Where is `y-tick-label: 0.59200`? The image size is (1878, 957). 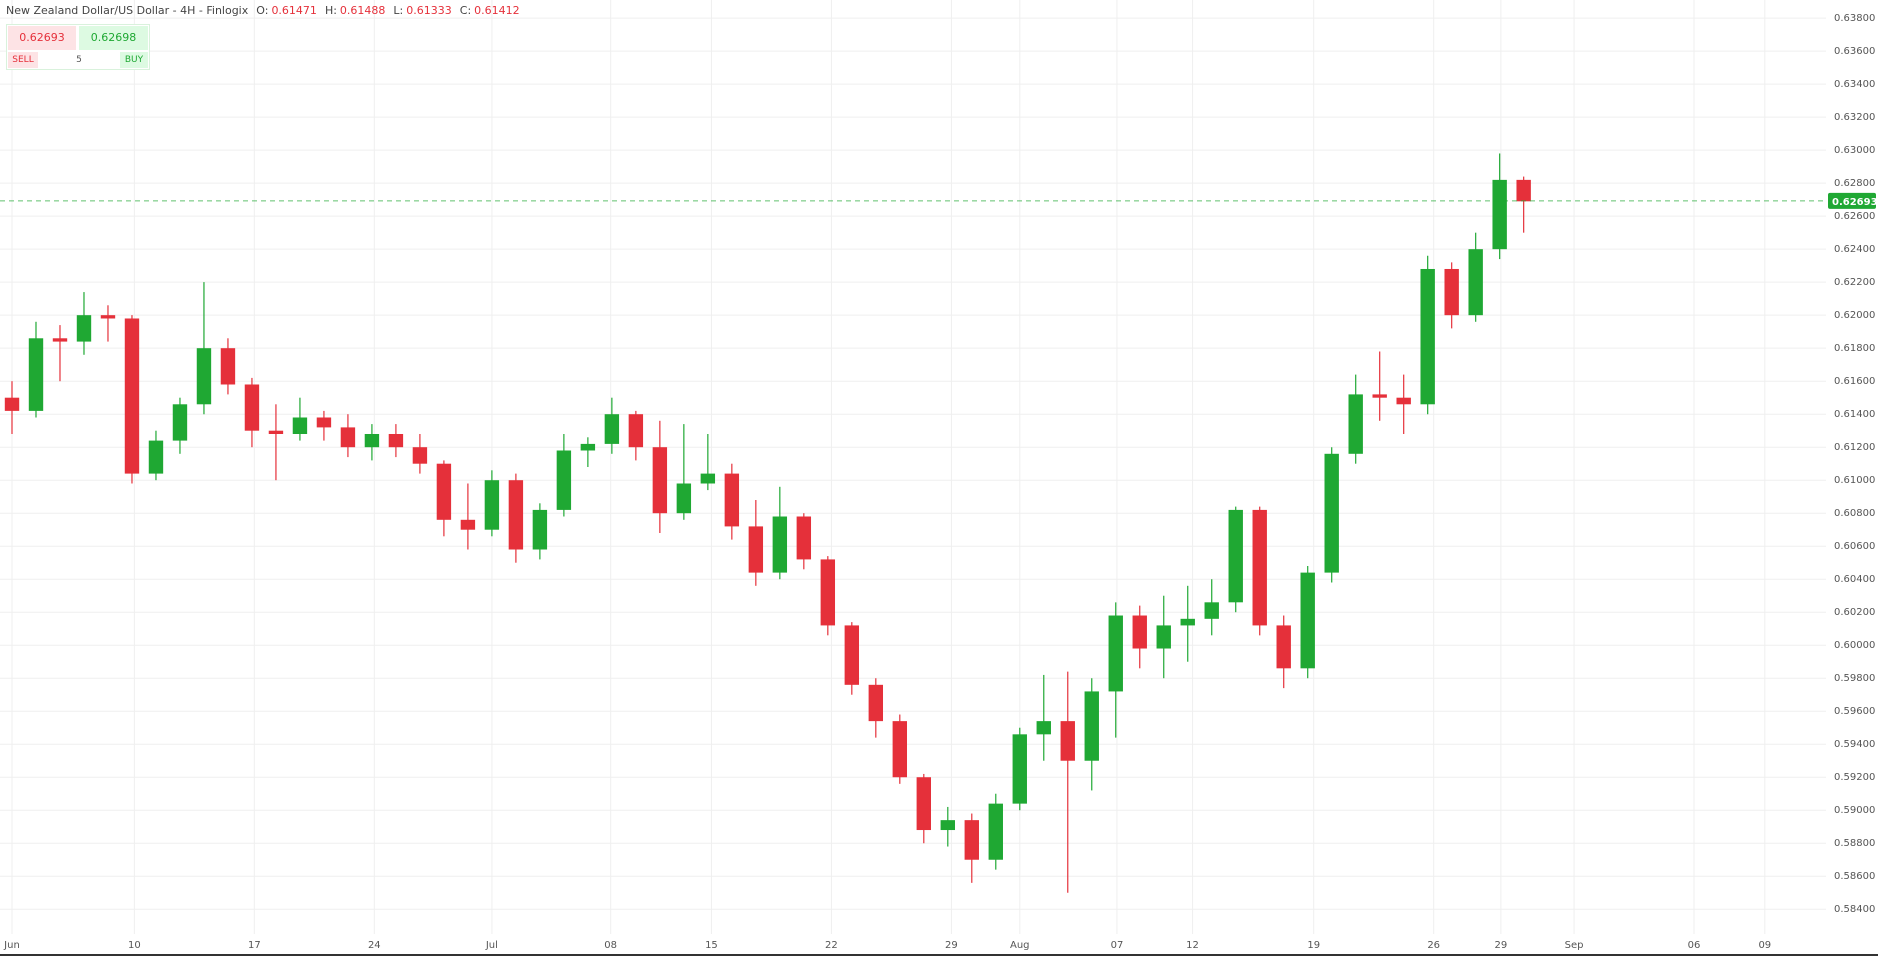
y-tick-label: 0.59200 is located at coordinates (1854, 777).